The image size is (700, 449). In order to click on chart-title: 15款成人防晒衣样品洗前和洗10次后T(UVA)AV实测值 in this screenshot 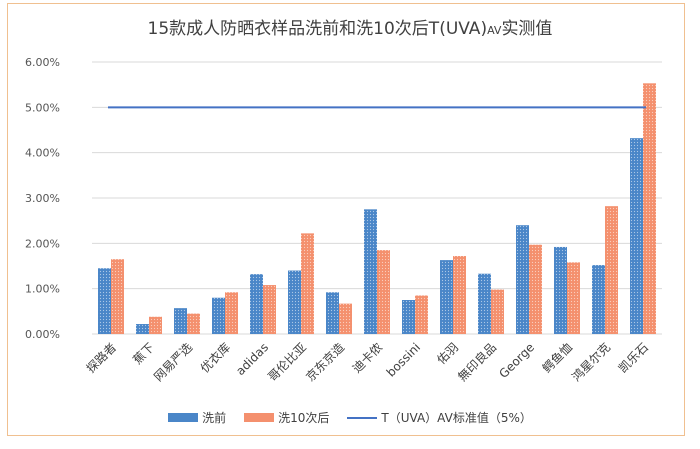, I will do `click(350, 29)`.